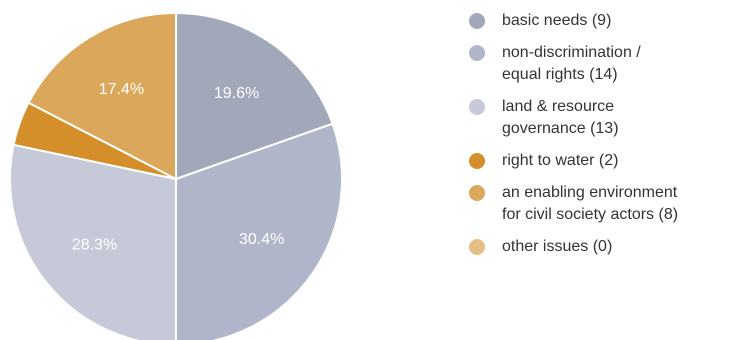  Describe the element at coordinates (590, 214) in the screenshot. I see `legend-label: for civil society actors (8)` at that location.